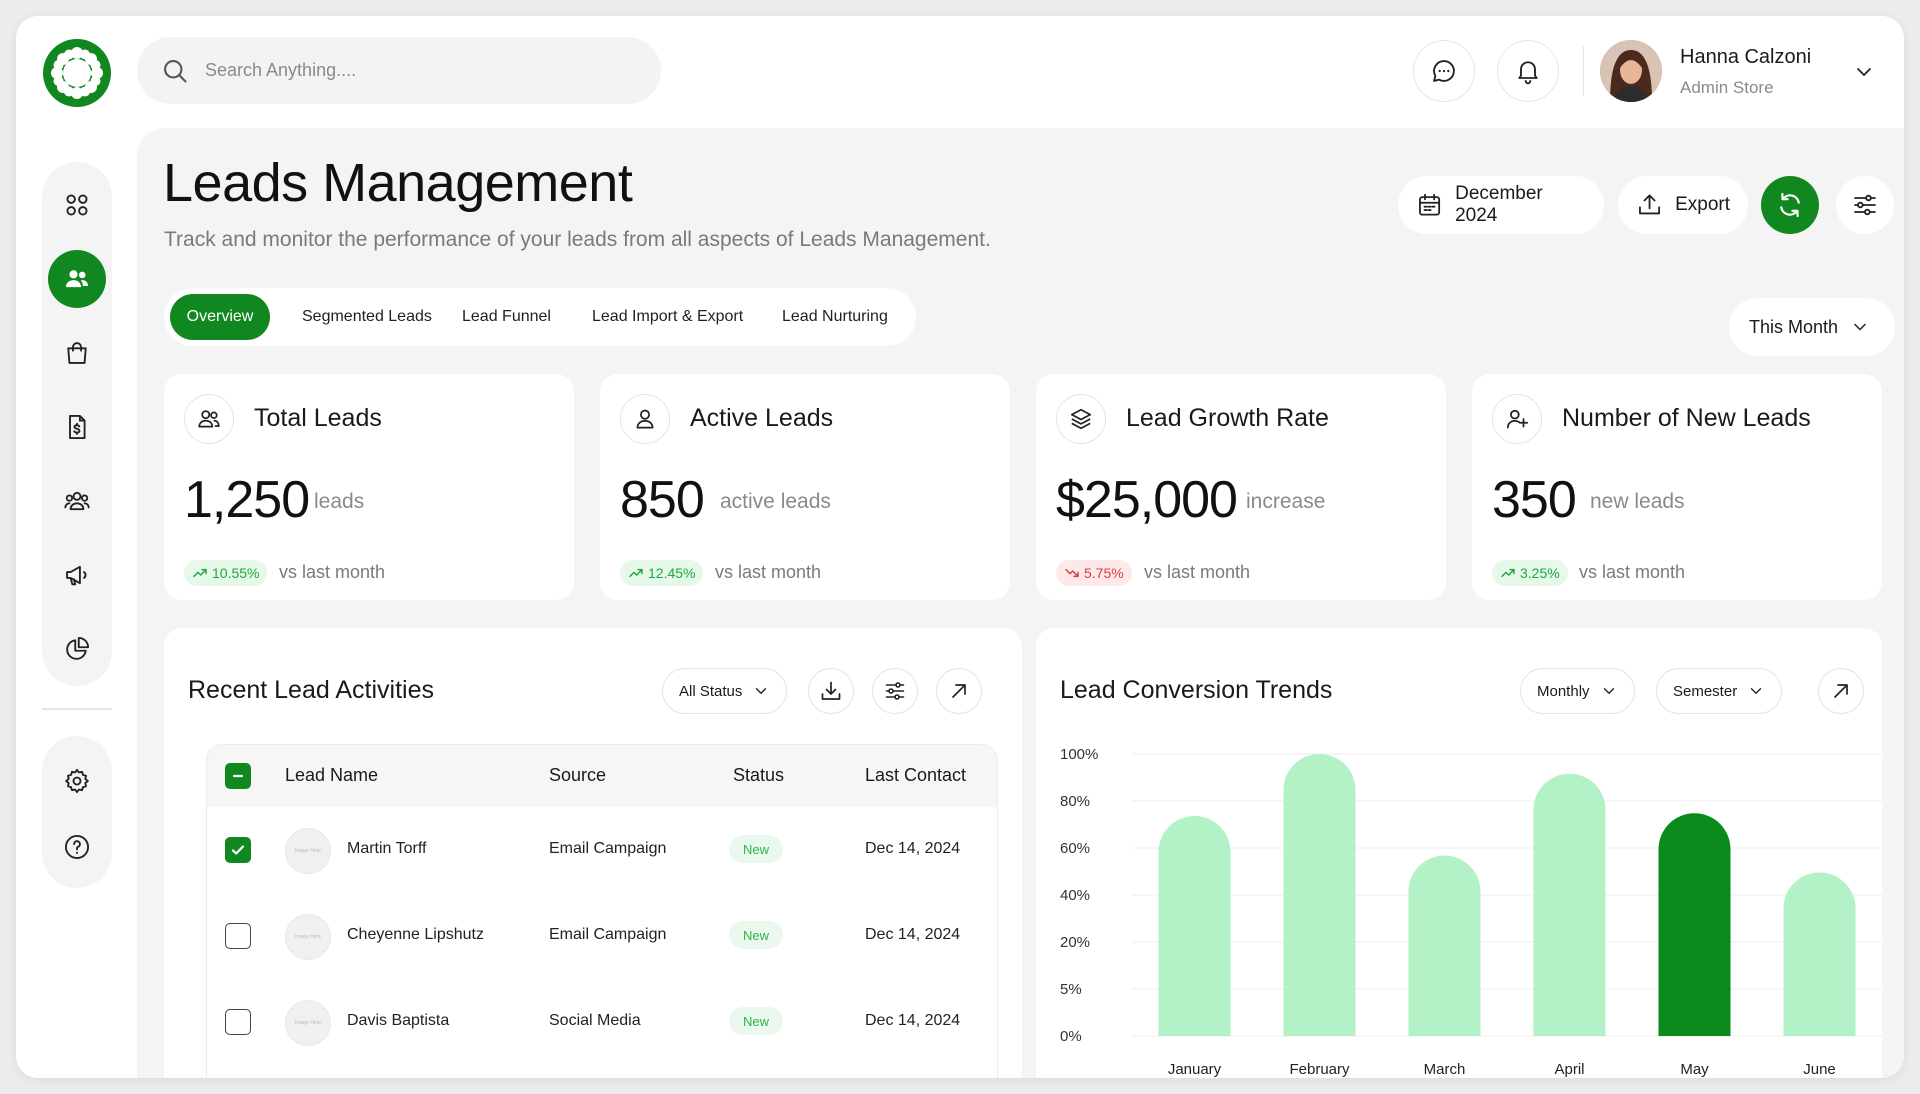 Image resolution: width=1920 pixels, height=1094 pixels. I want to click on monthly-dropdown: Monthly, so click(1577, 691).